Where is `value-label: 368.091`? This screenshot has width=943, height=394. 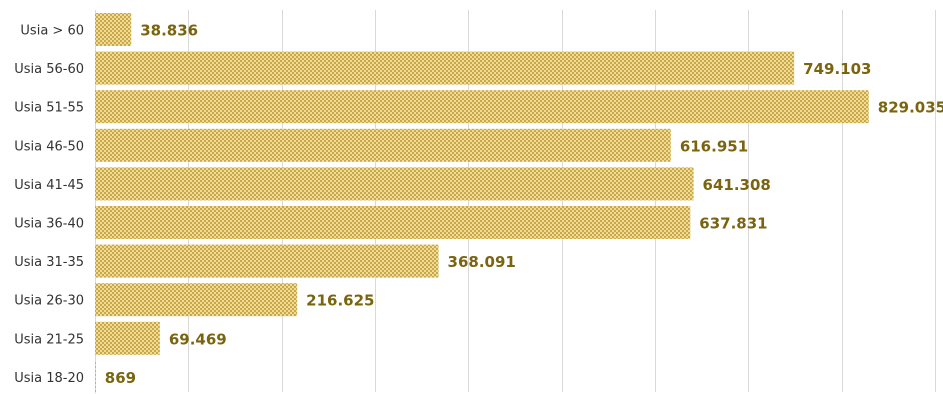 value-label: 368.091 is located at coordinates (482, 262).